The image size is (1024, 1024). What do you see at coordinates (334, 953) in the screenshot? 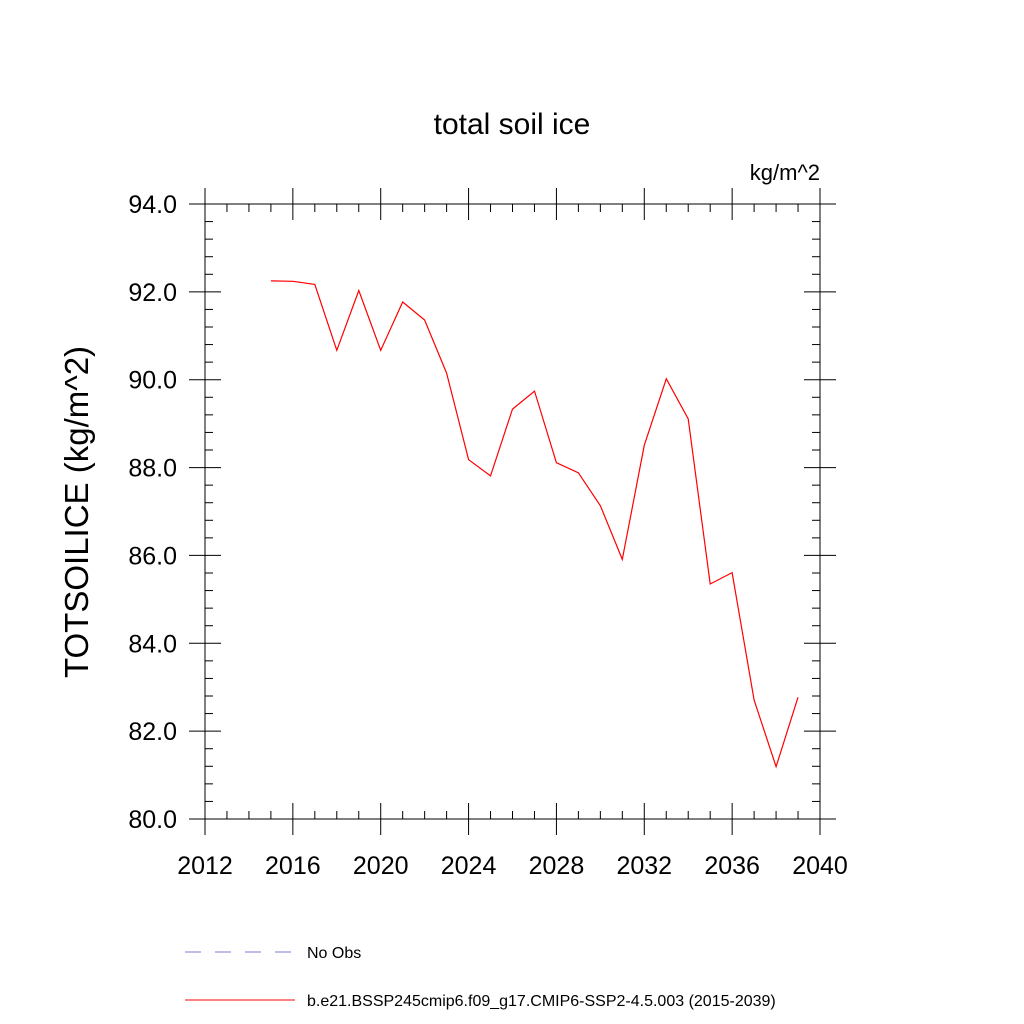
I see `legend-label: No Obs` at bounding box center [334, 953].